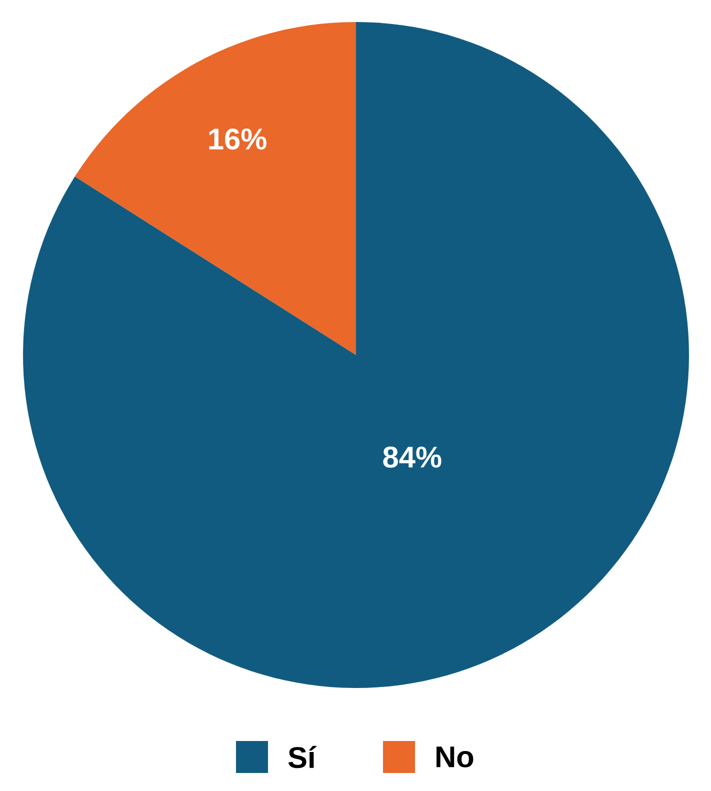 The image size is (711, 791). Describe the element at coordinates (302, 757) in the screenshot. I see `legend-label: Sí` at that location.